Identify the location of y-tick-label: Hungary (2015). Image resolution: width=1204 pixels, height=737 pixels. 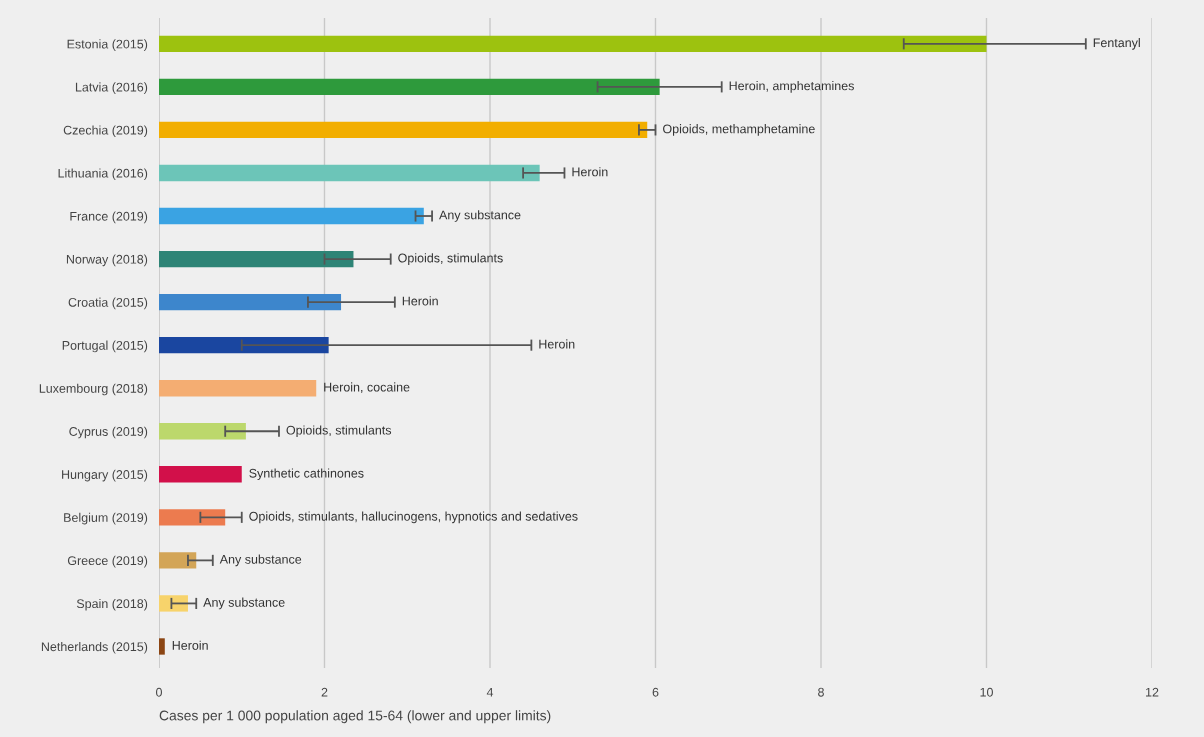
(105, 475).